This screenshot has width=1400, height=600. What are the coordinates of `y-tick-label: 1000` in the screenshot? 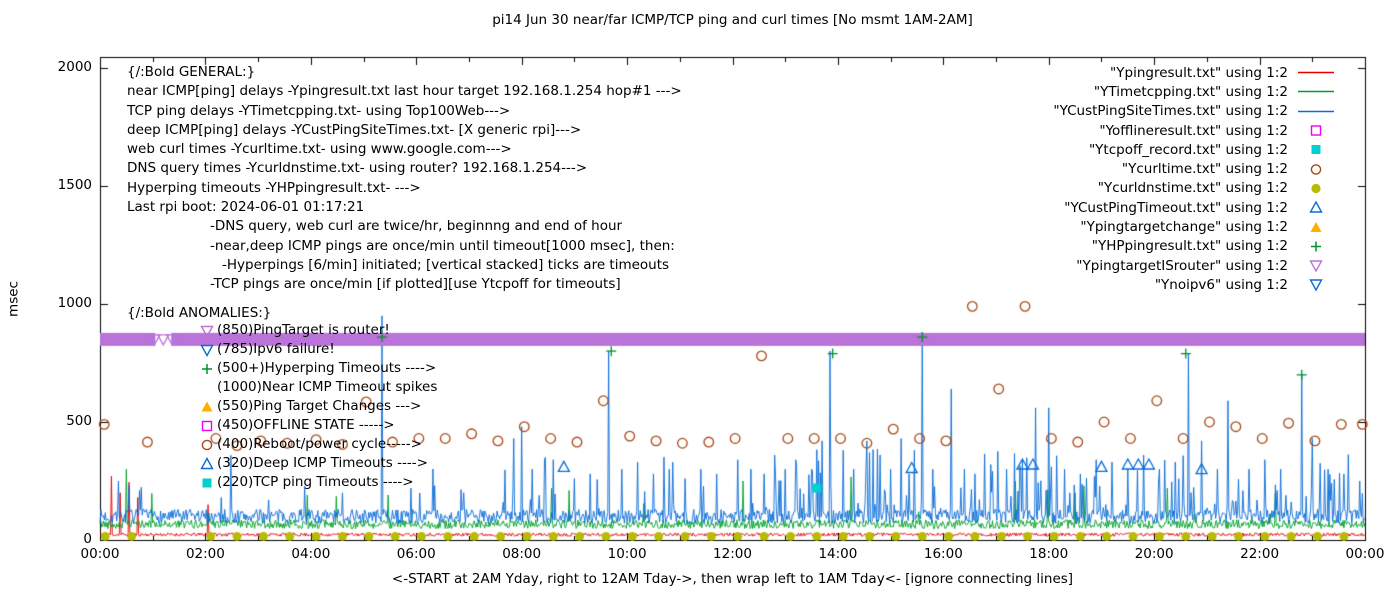 It's located at (74, 303).